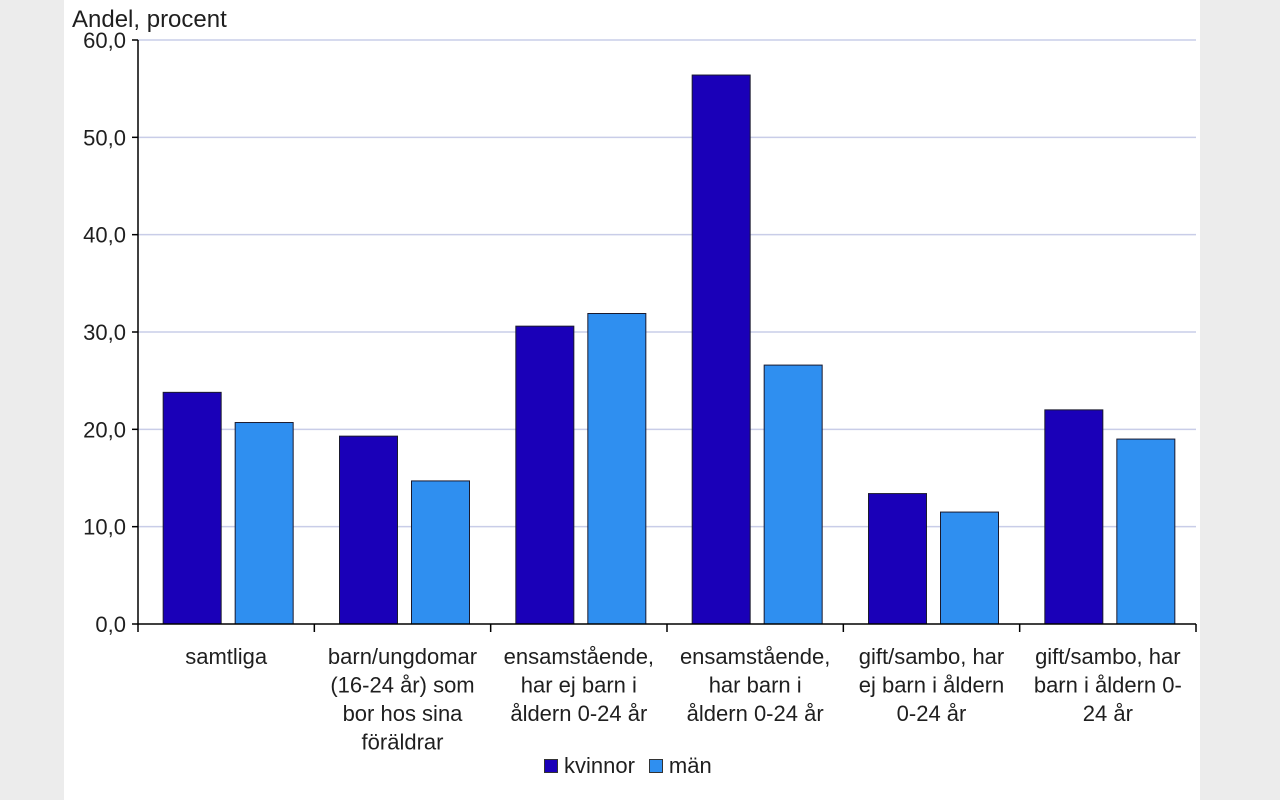 This screenshot has width=1280, height=800. What do you see at coordinates (149, 19) in the screenshot?
I see `y-axis-label: Andel, procent` at bounding box center [149, 19].